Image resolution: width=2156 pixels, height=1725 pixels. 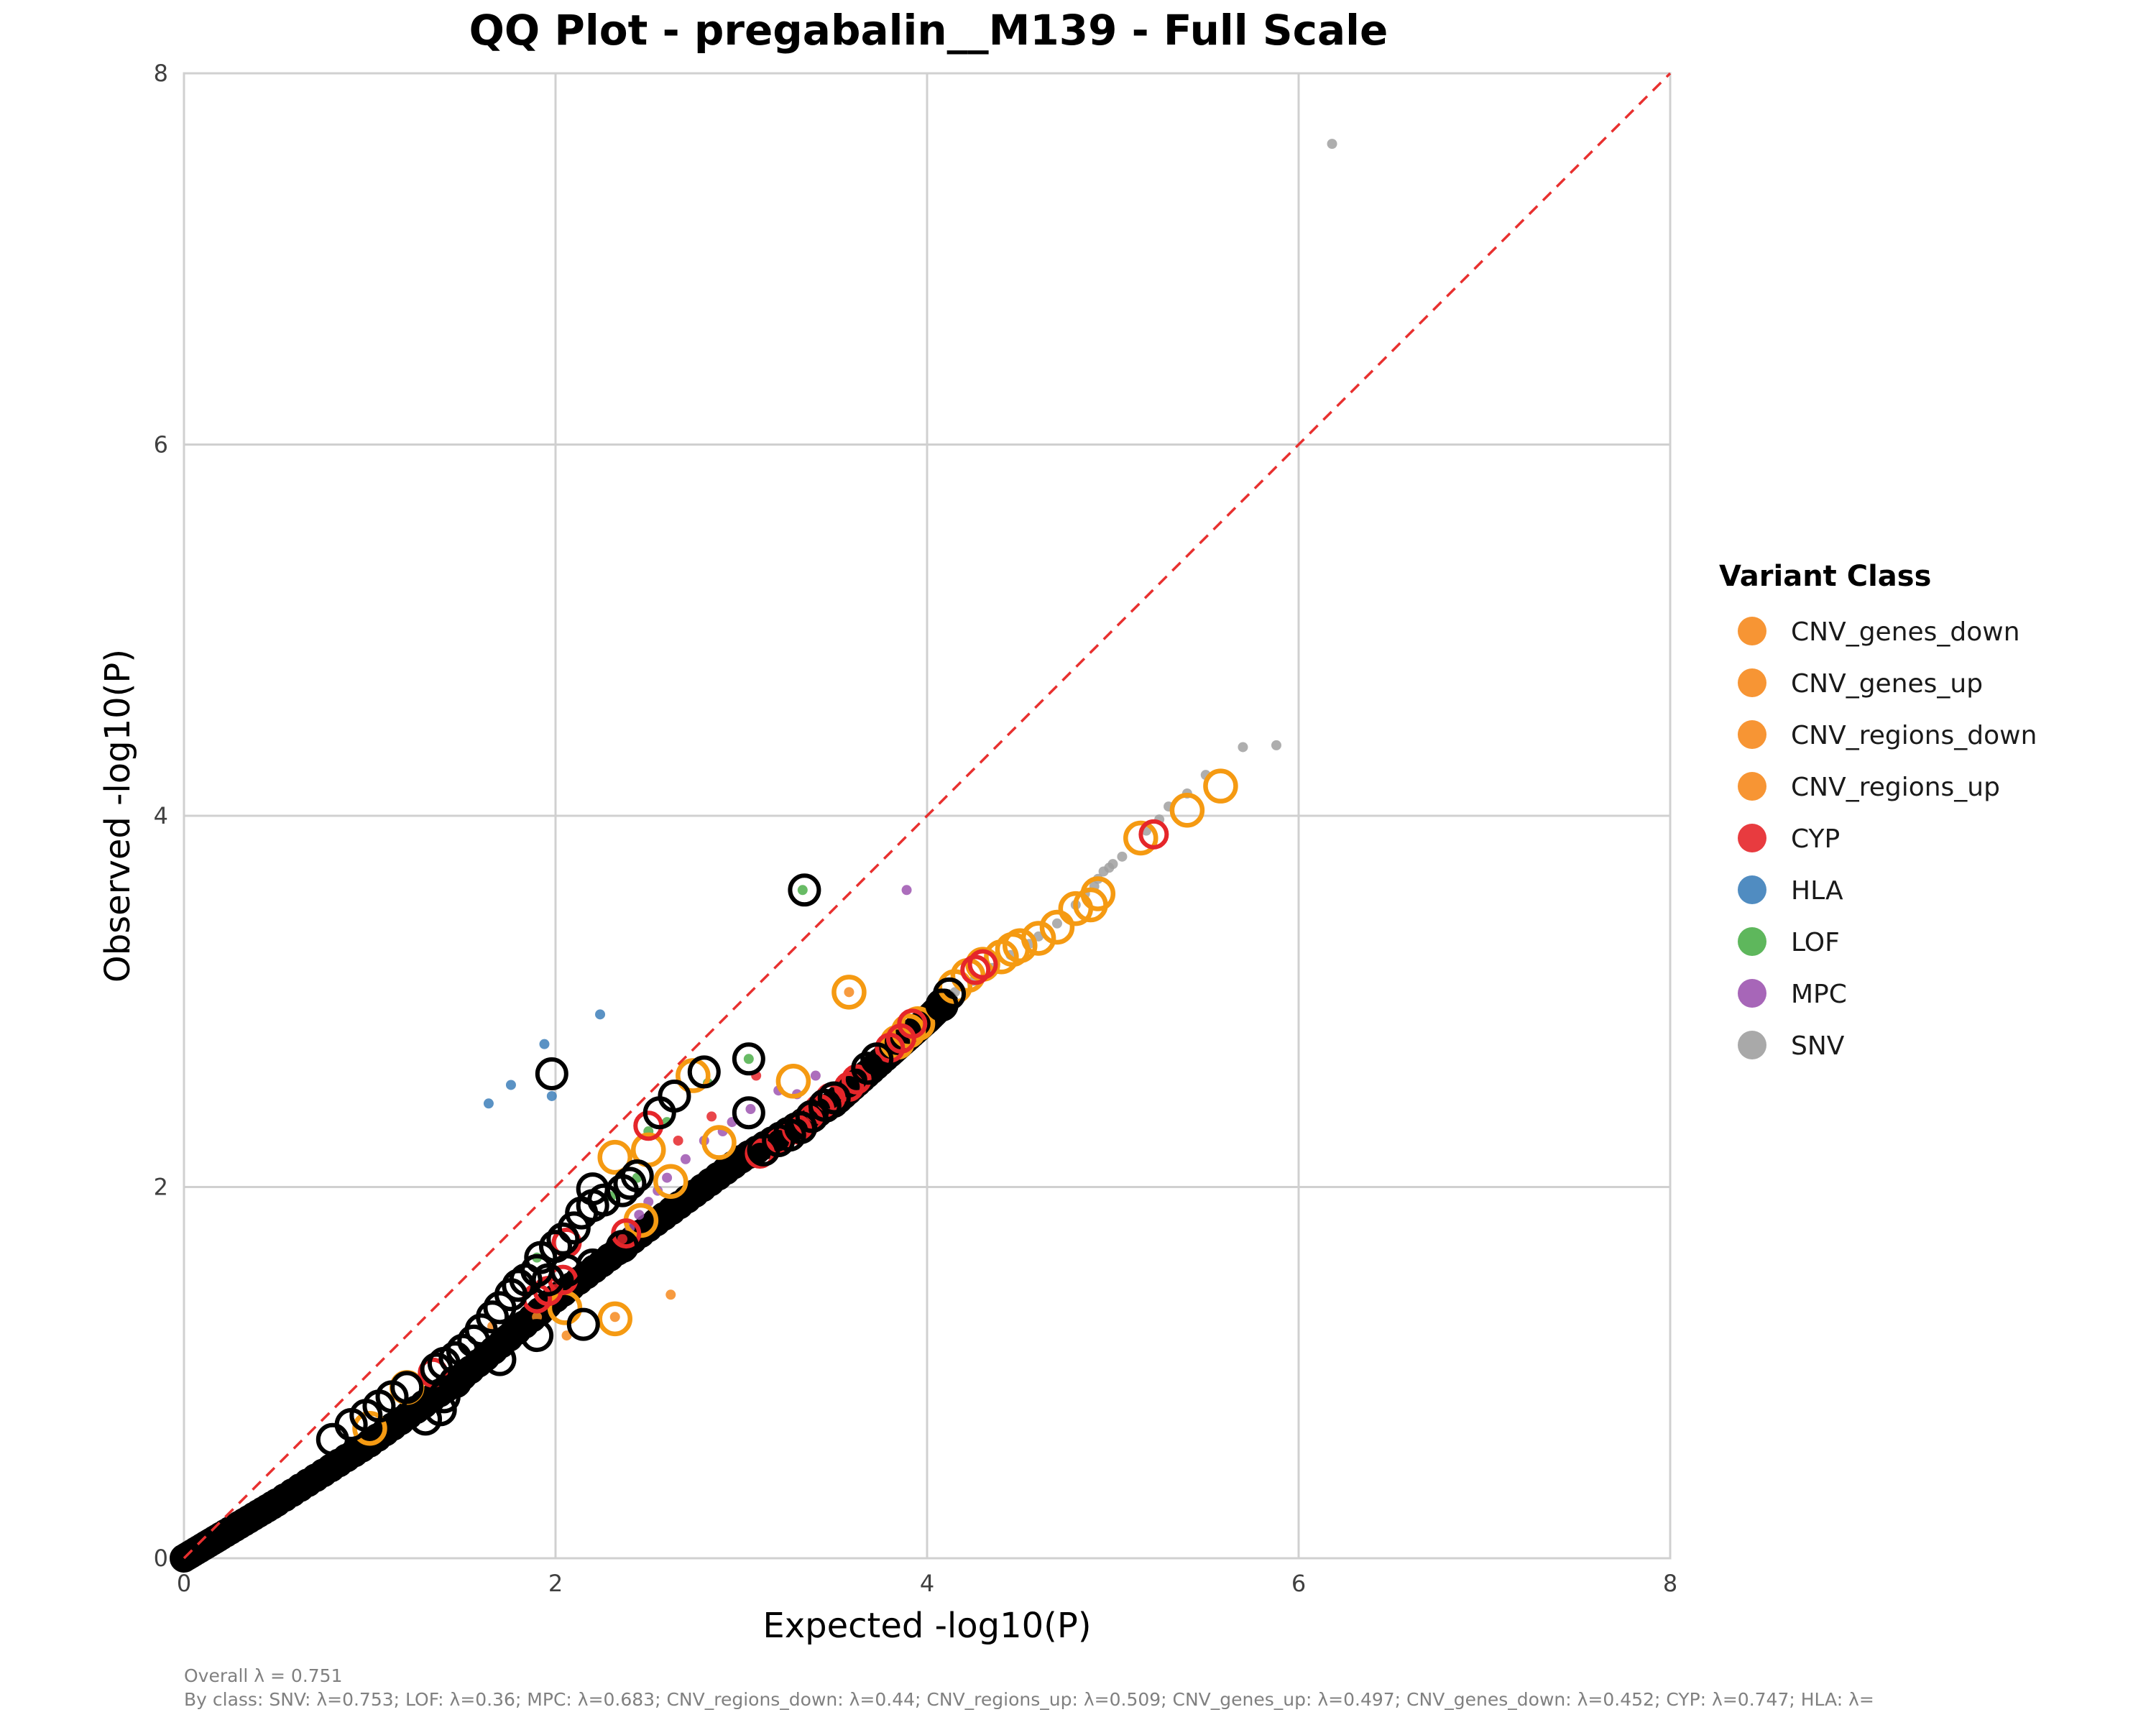 What do you see at coordinates (1299, 1583) in the screenshot?
I see `x-tick-label: 6` at bounding box center [1299, 1583].